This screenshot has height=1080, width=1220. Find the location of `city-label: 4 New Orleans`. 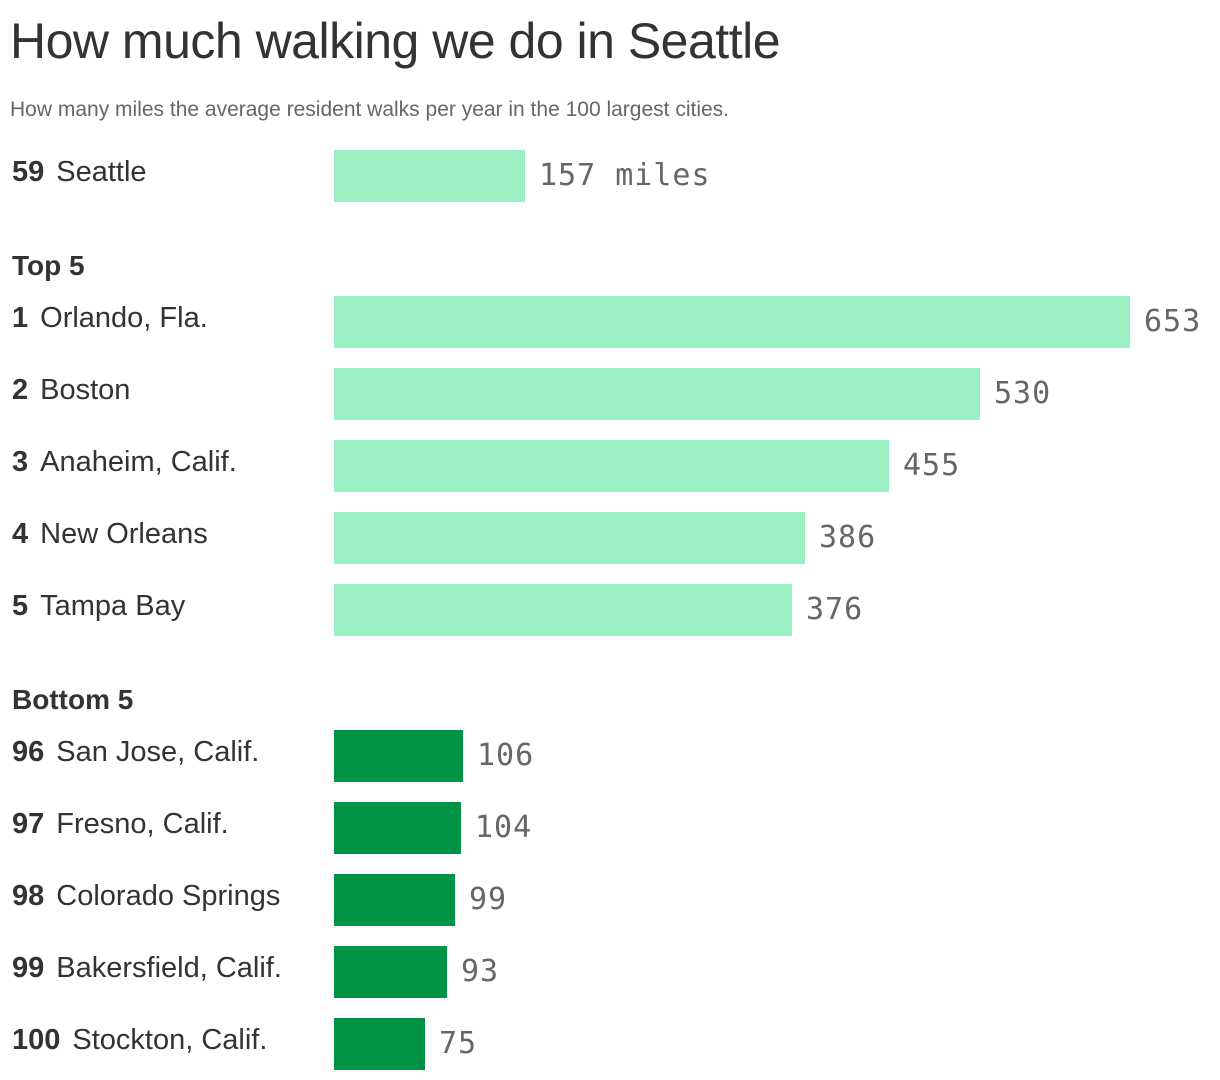

city-label: 4 New Orleans is located at coordinates (110, 538).